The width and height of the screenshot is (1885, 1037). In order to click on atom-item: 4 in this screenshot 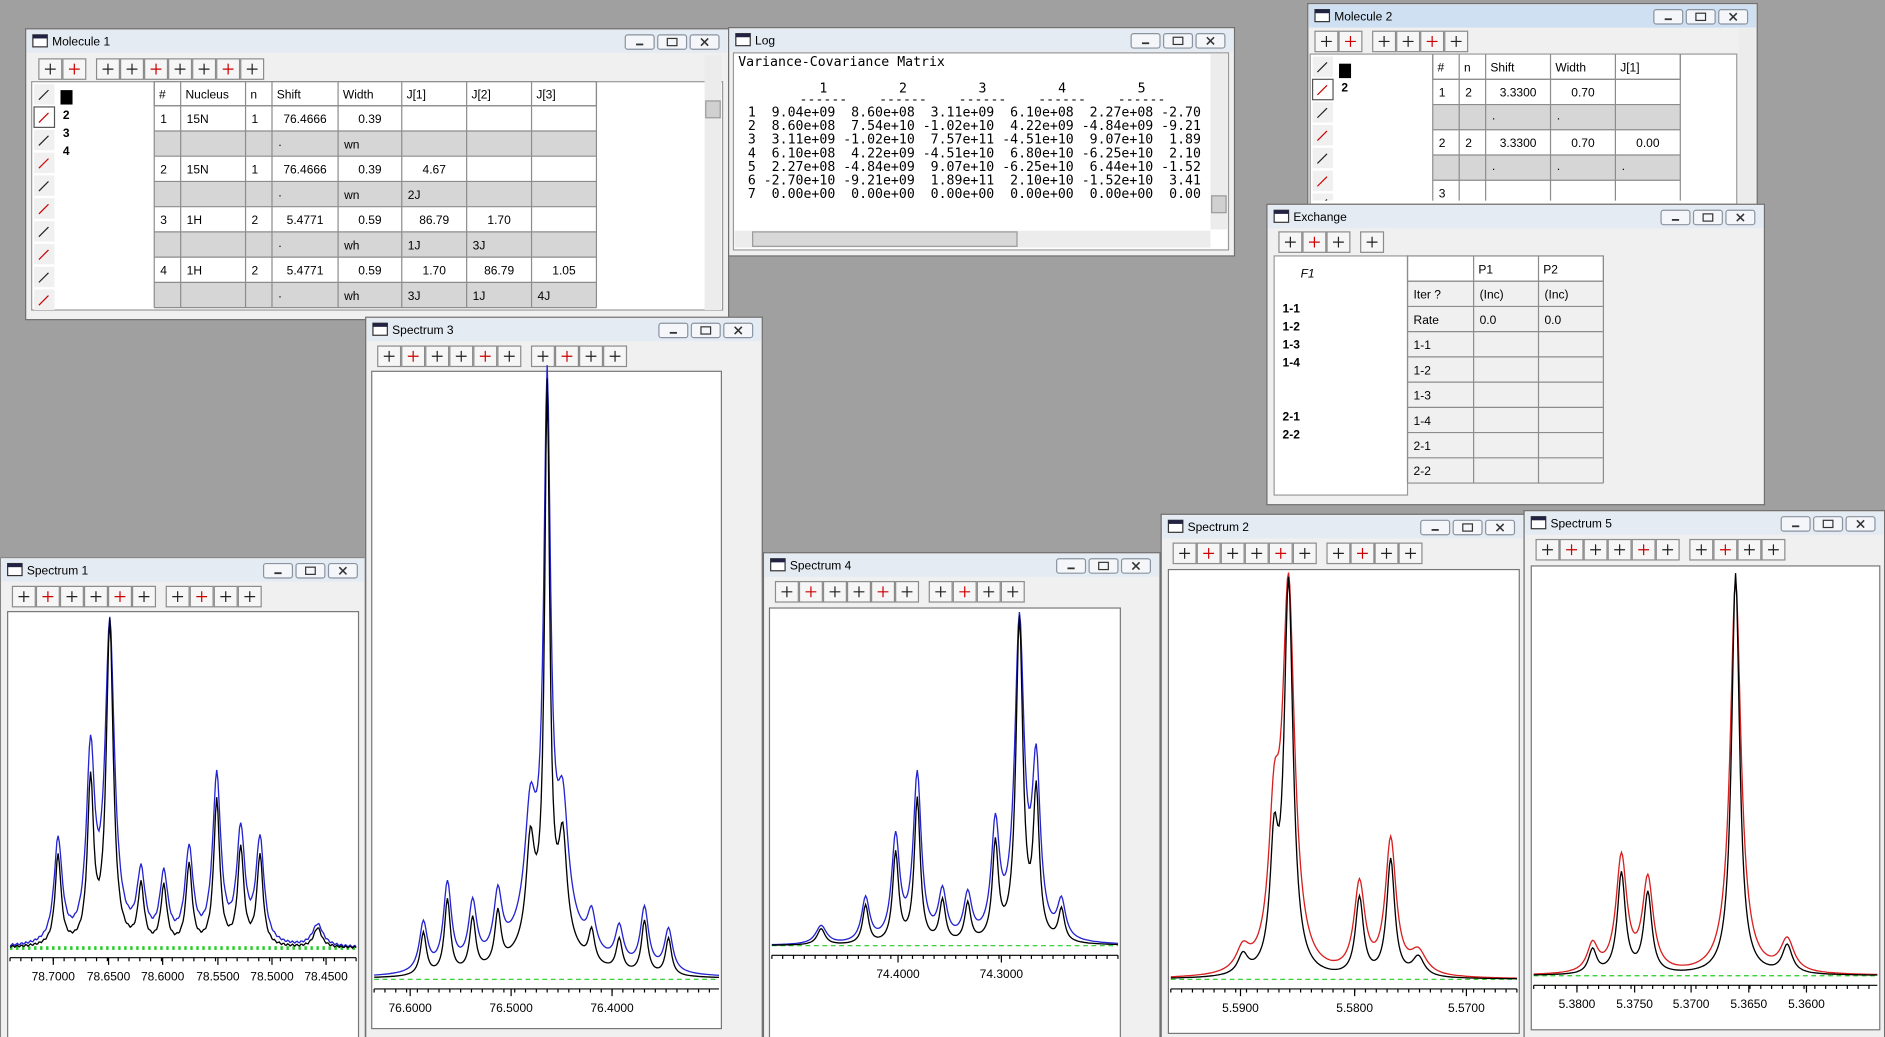, I will do `click(66, 151)`.